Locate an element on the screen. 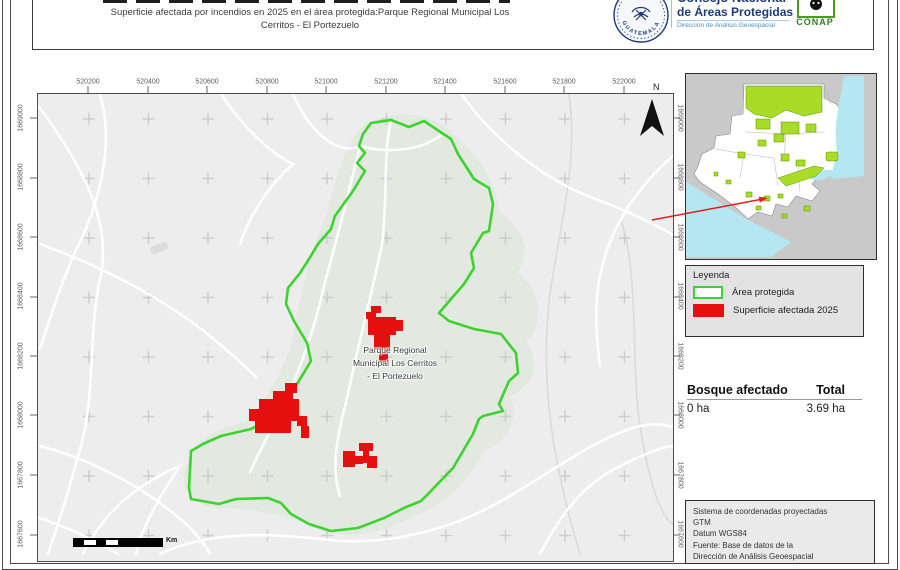 Image resolution: width=900 pixels, height=570 pixels. x-axis-label: 520600 is located at coordinates (207, 82).